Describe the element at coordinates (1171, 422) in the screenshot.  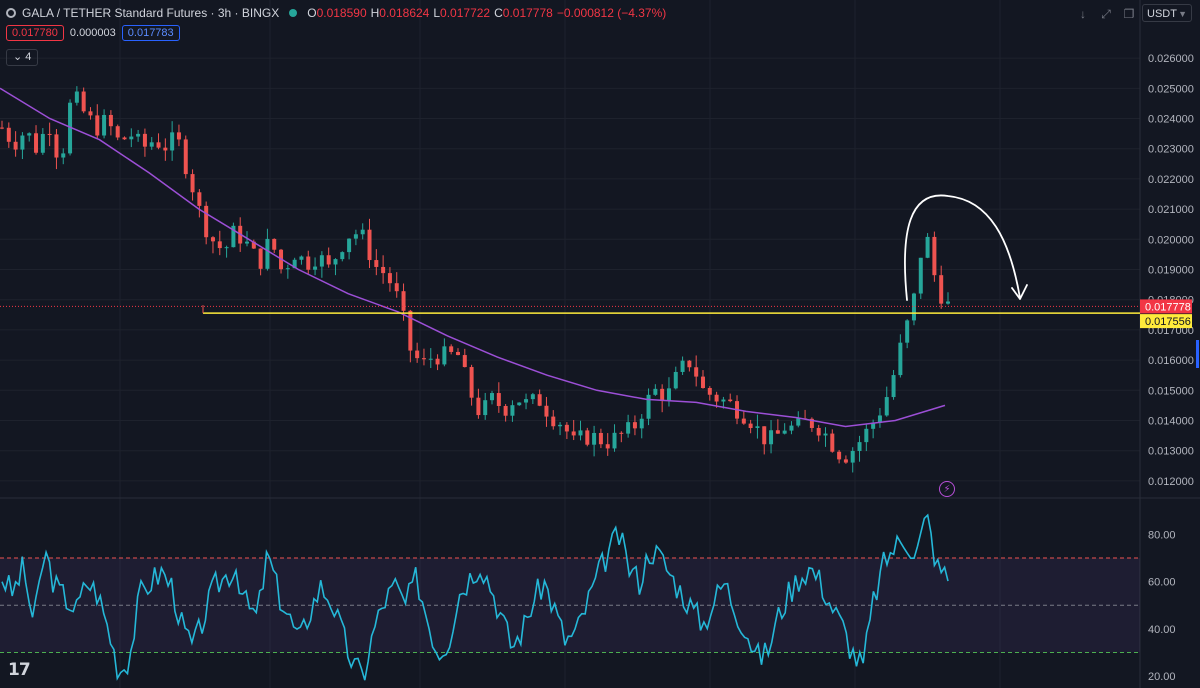
I see `price-tick-label: 0.014000` at that location.